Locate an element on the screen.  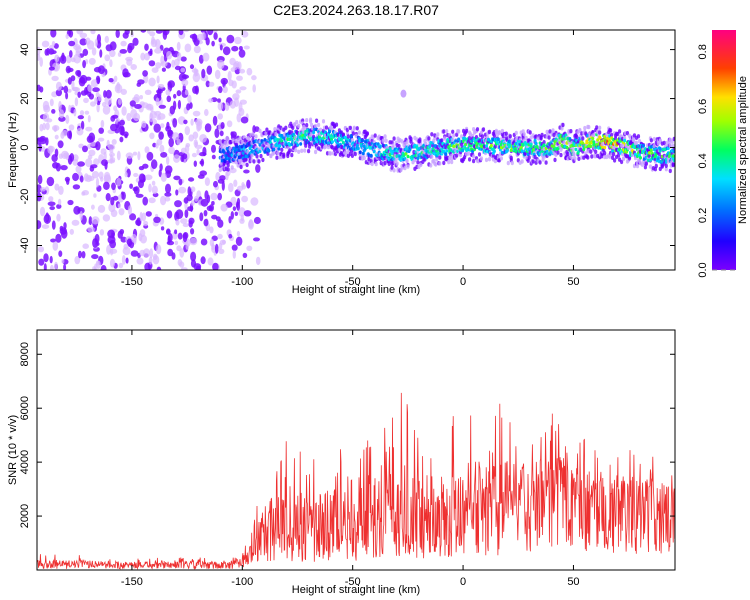
y-tick-label: 6000 is located at coordinates (25, 408).